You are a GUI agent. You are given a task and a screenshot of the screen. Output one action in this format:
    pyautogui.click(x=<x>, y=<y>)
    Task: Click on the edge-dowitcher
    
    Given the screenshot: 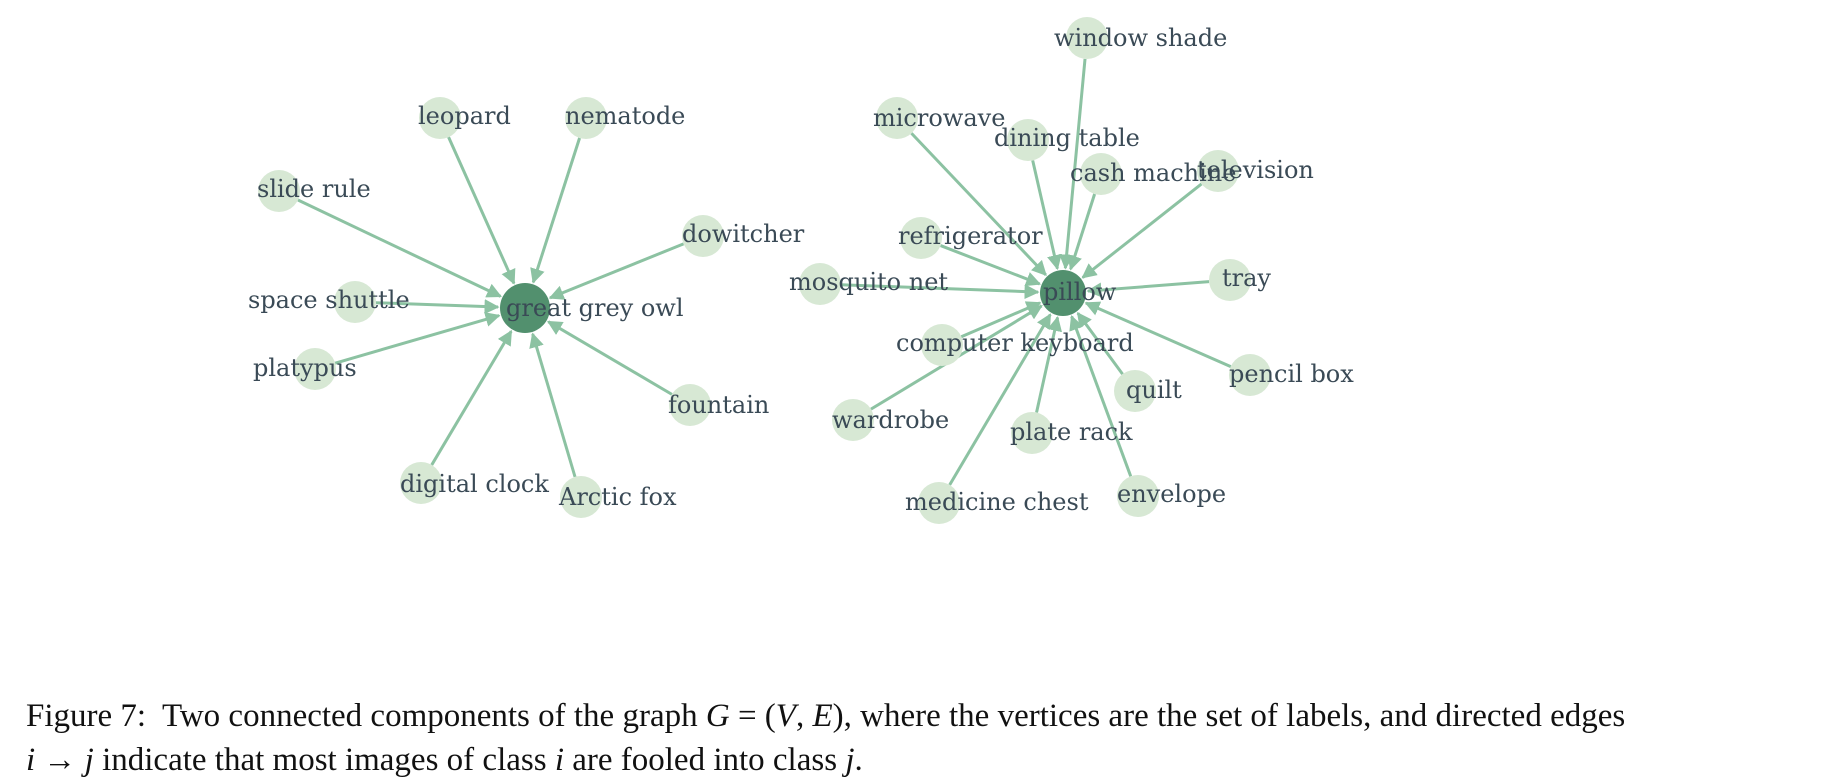 What is the action you would take?
    pyautogui.click(x=616, y=271)
    